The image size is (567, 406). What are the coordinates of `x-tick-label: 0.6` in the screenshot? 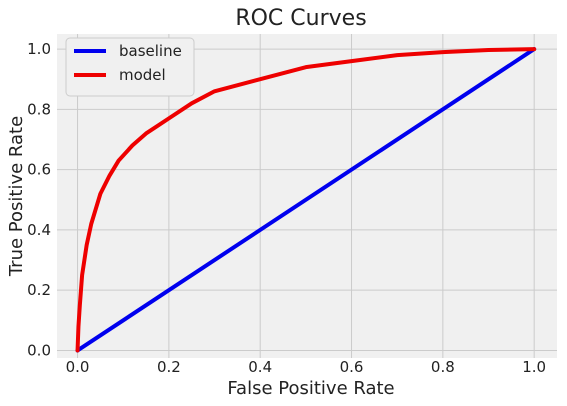 It's located at (352, 367).